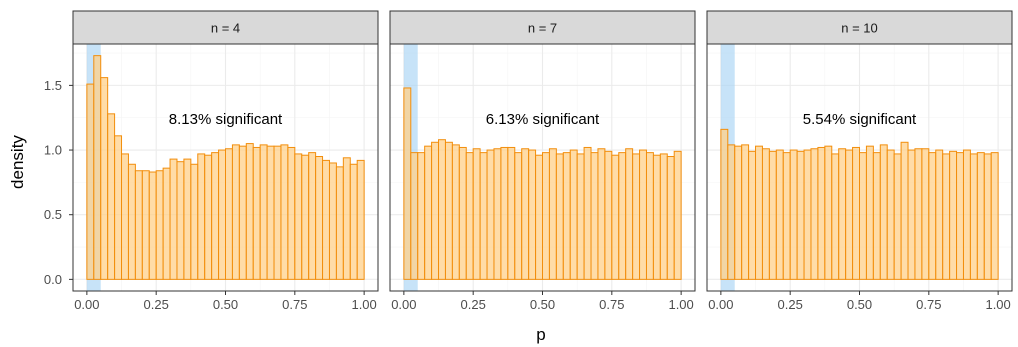 This screenshot has height=347, width=1018. I want to click on y-tick-label: 1.0, so click(53, 150).